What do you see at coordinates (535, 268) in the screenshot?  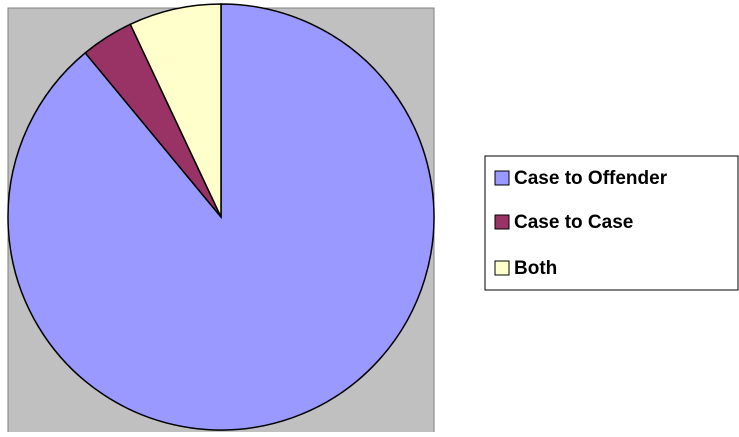 I see `legend-label: Both` at bounding box center [535, 268].